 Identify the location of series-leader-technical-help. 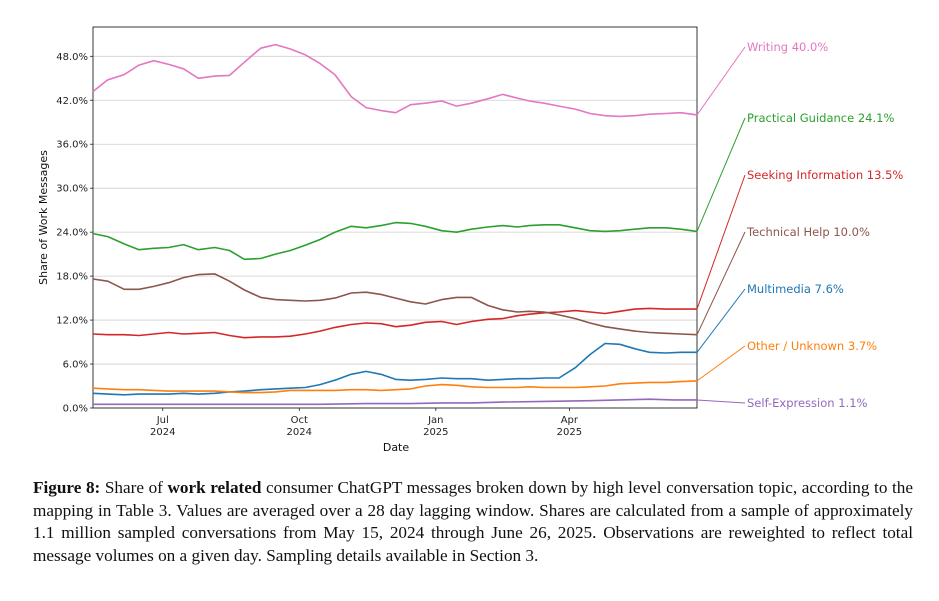
(721, 283).